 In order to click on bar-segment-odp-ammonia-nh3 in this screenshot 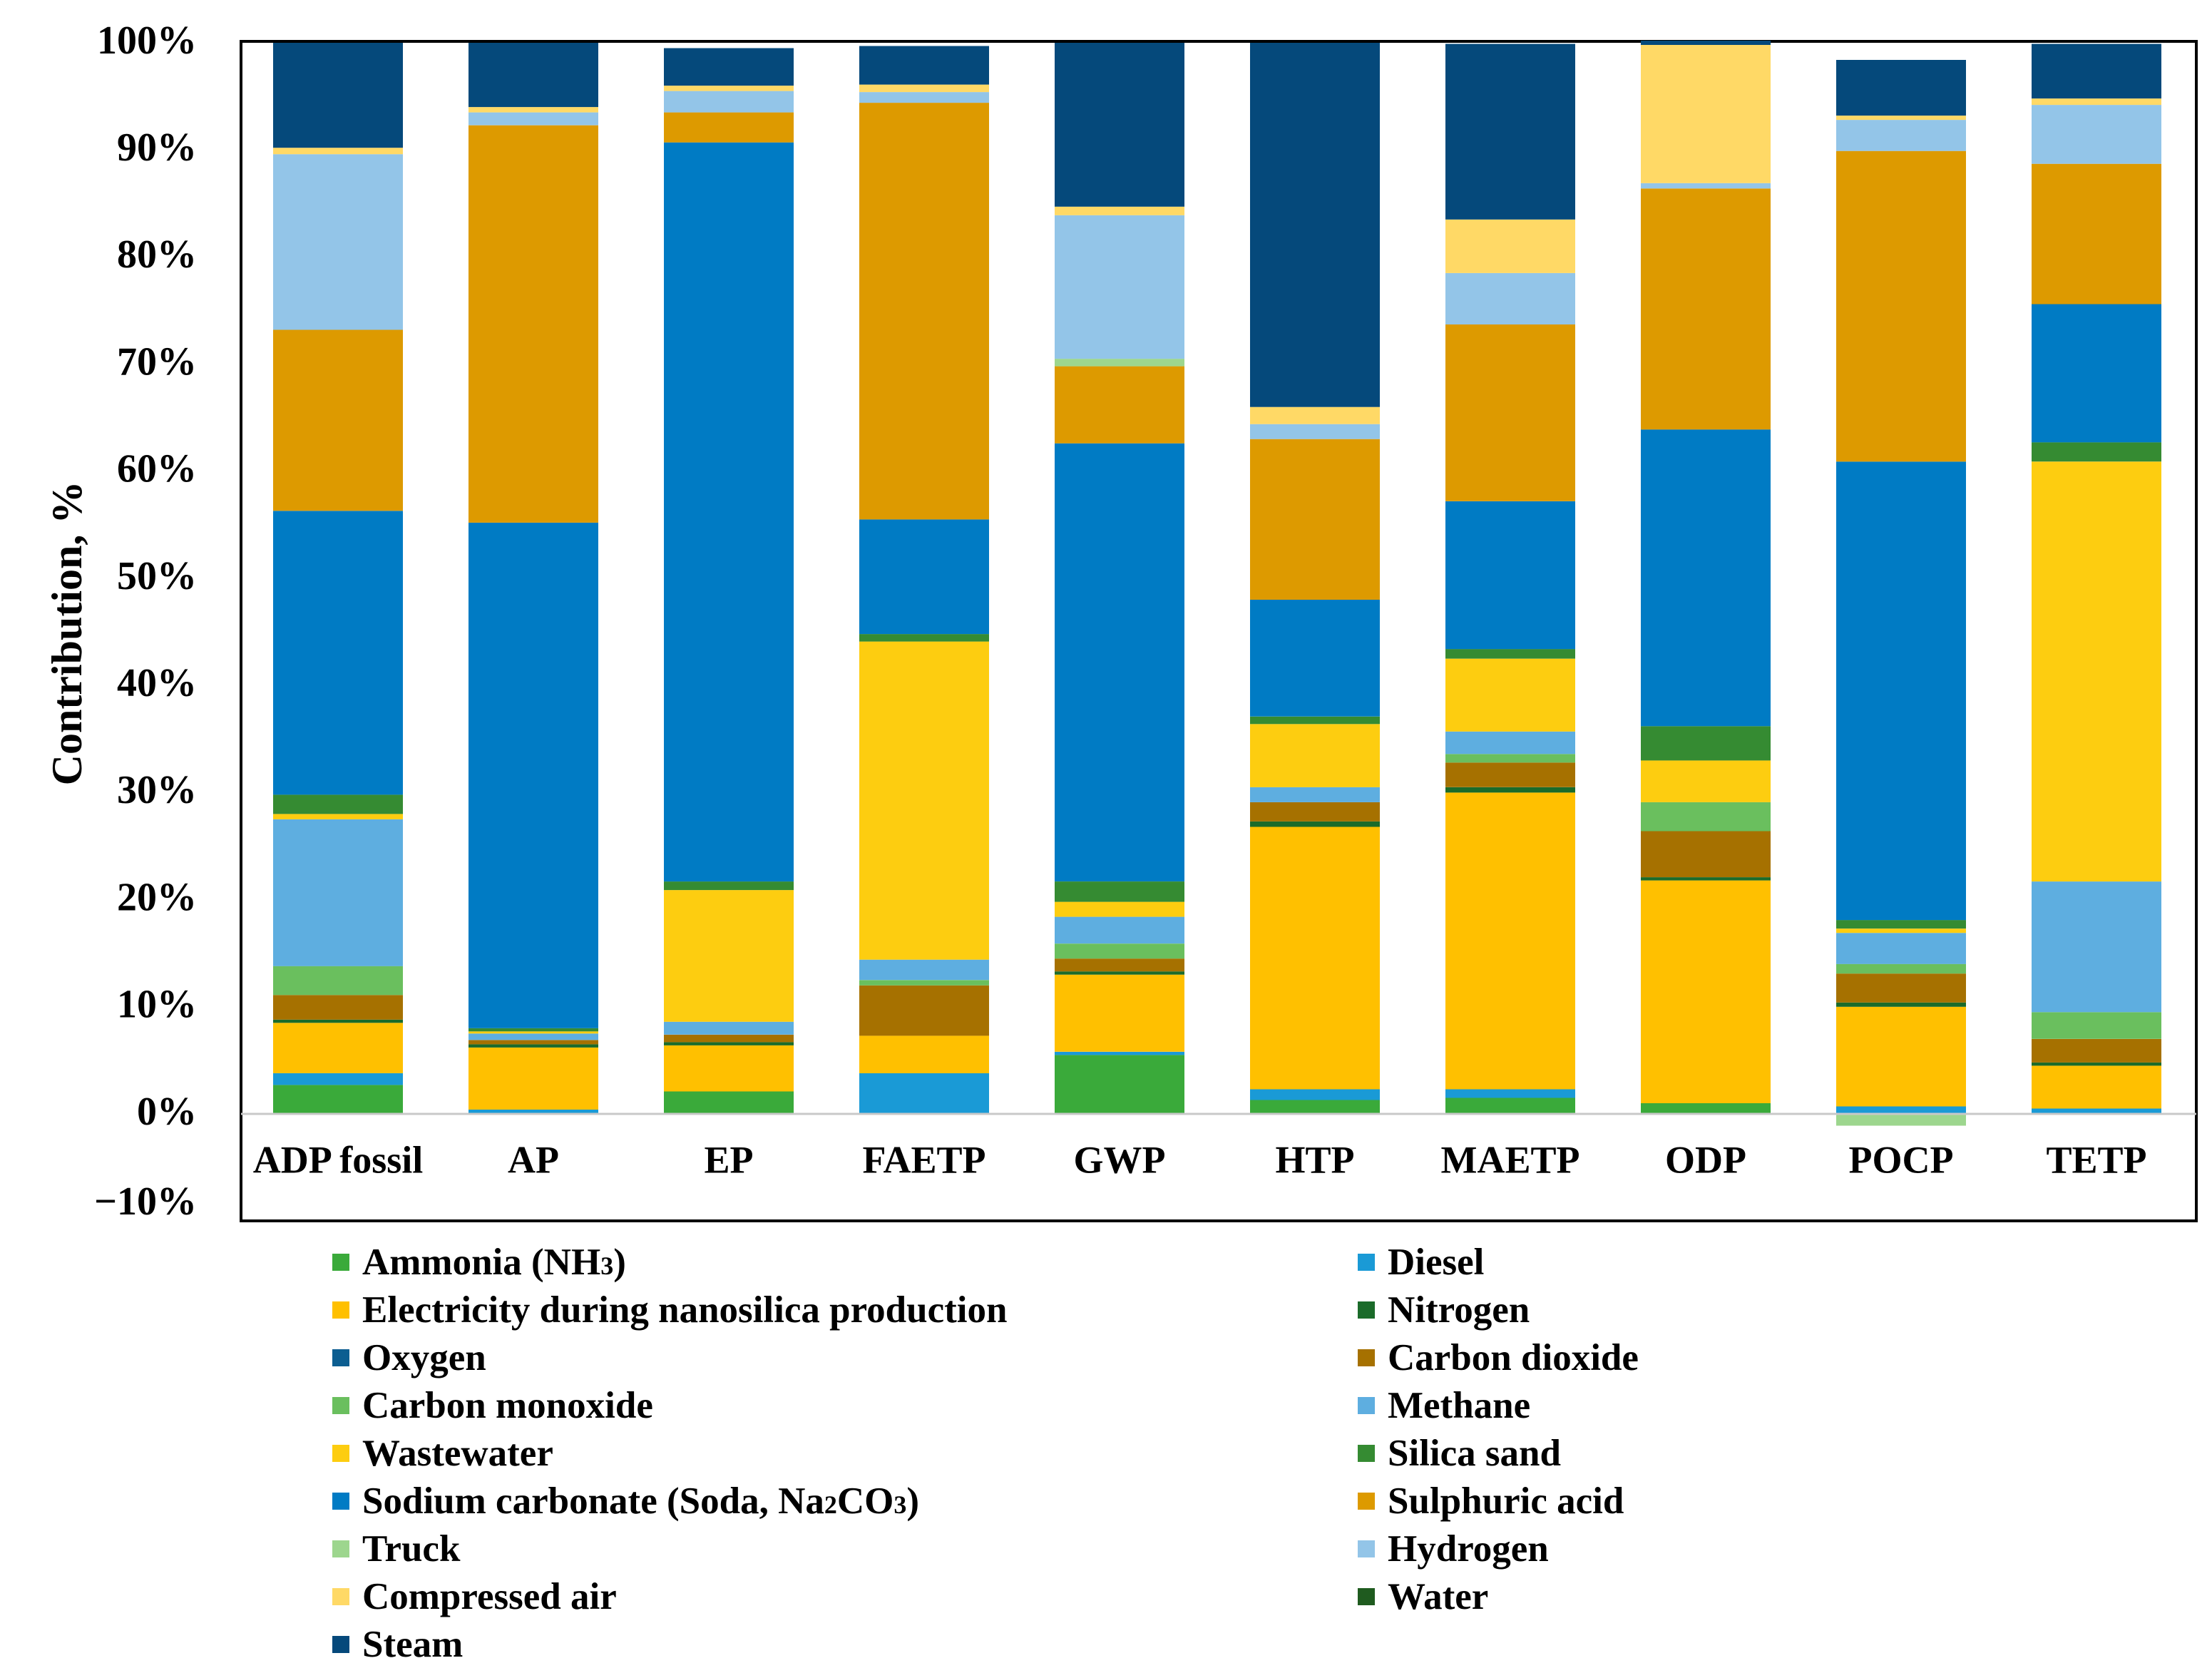, I will do `click(1706, 1108)`.